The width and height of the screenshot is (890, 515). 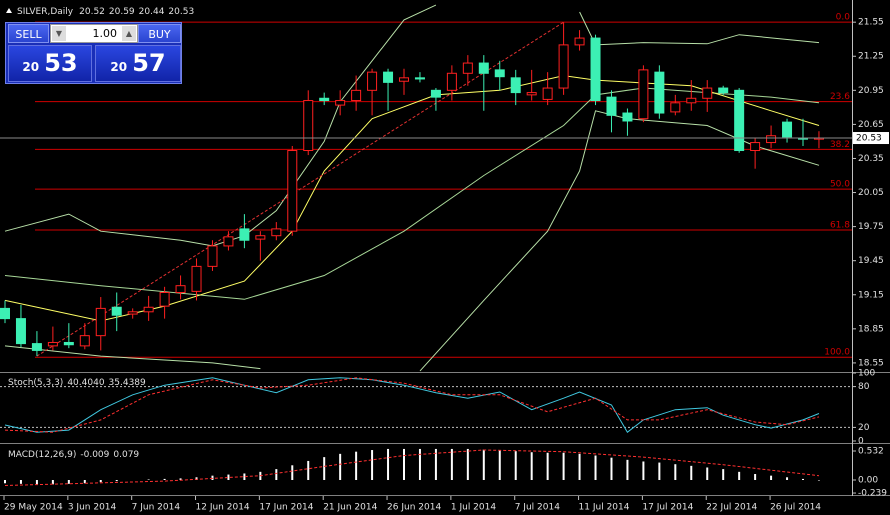 What do you see at coordinates (473, 508) in the screenshot?
I see `x-tick-label: 1 Jul 2014` at bounding box center [473, 508].